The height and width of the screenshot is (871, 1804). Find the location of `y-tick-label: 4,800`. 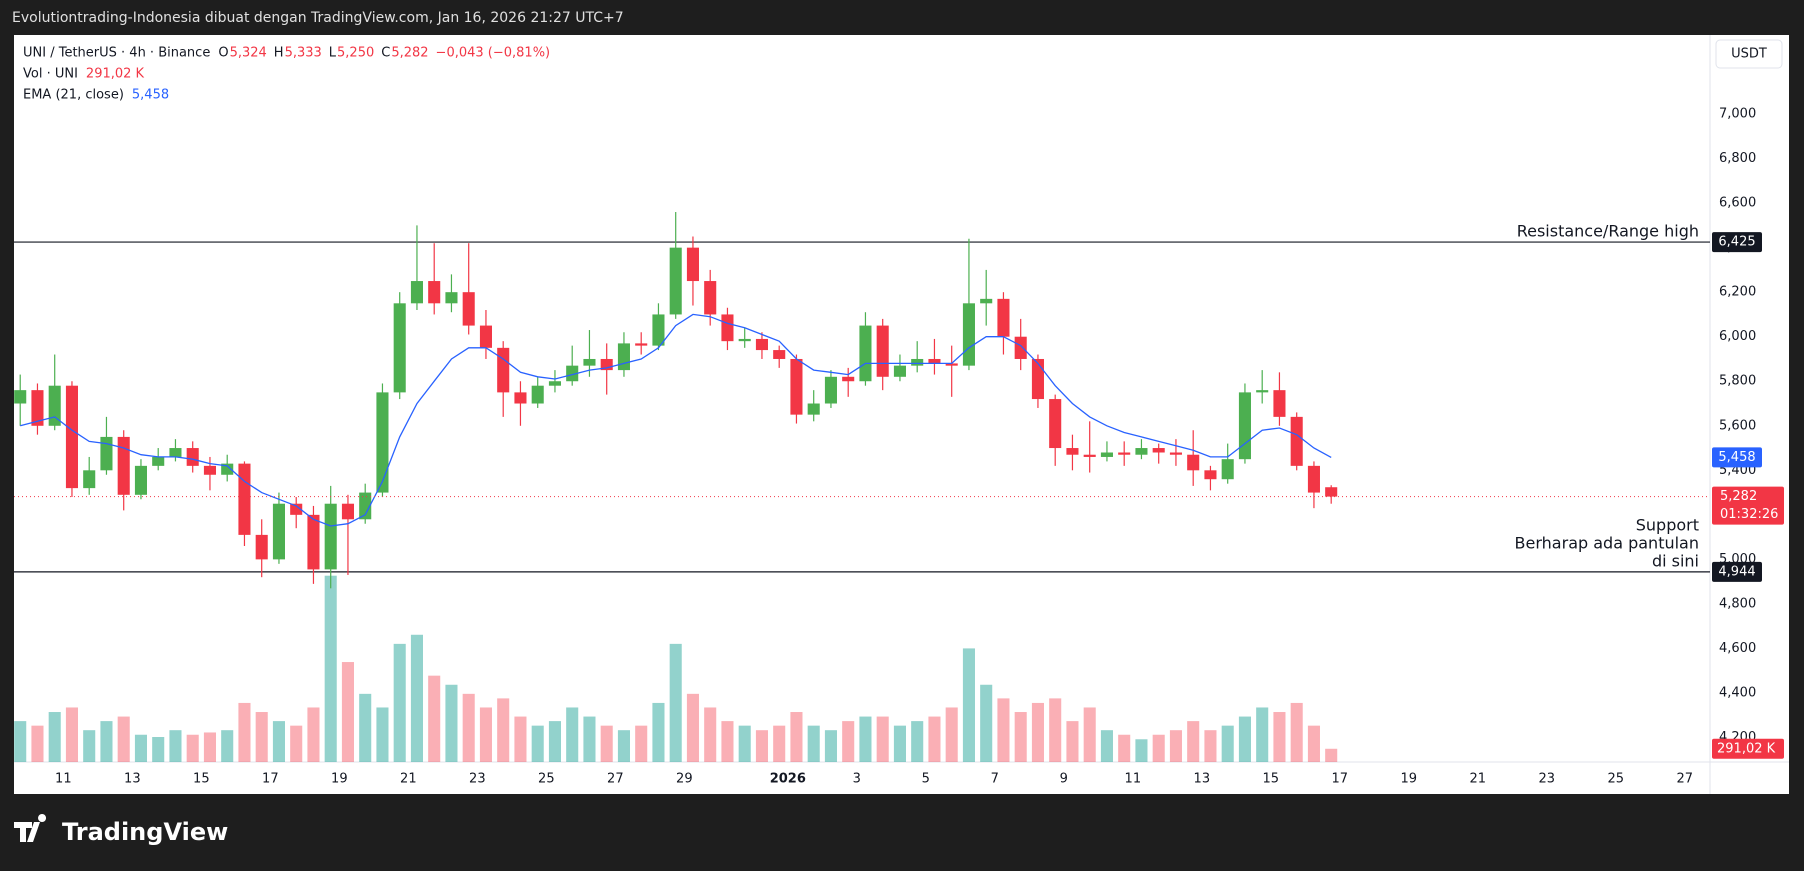

y-tick-label: 4,800 is located at coordinates (1737, 603).